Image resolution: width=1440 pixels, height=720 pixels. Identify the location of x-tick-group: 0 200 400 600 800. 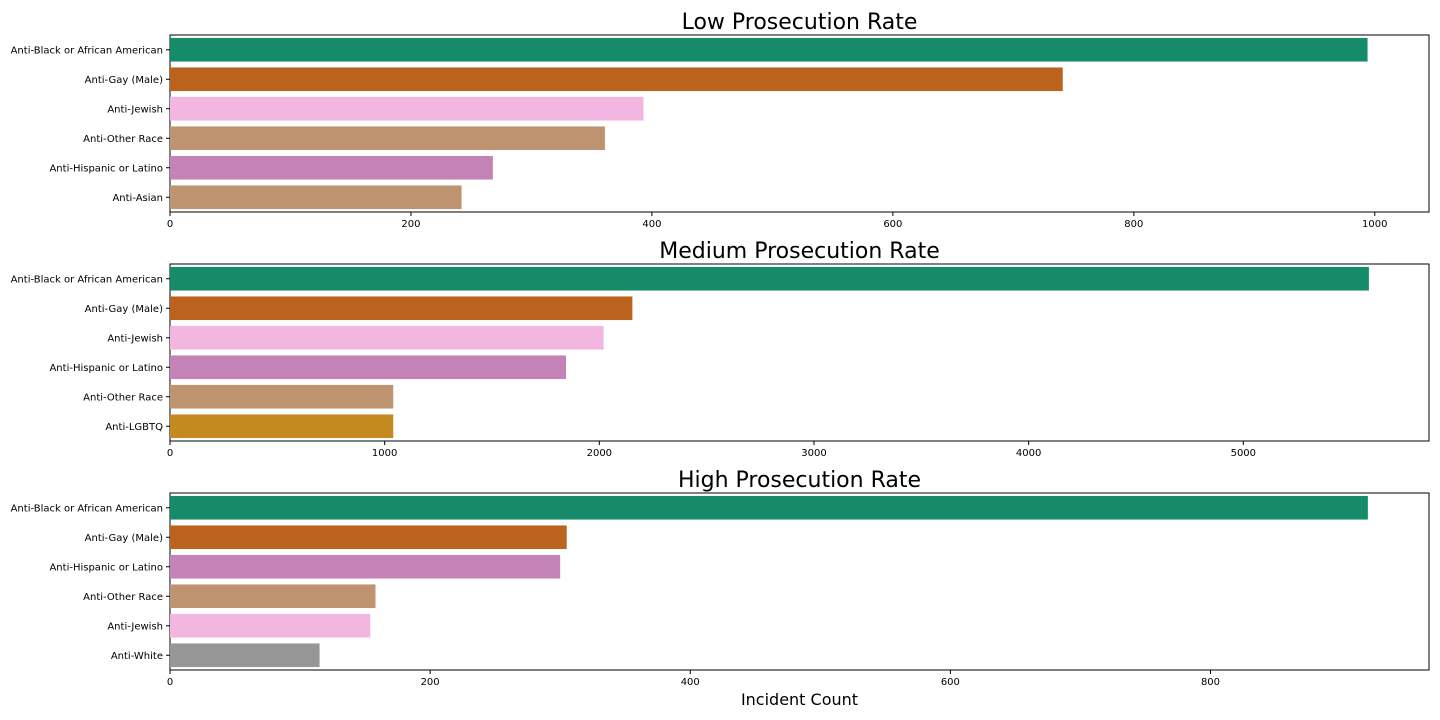
(693, 679).